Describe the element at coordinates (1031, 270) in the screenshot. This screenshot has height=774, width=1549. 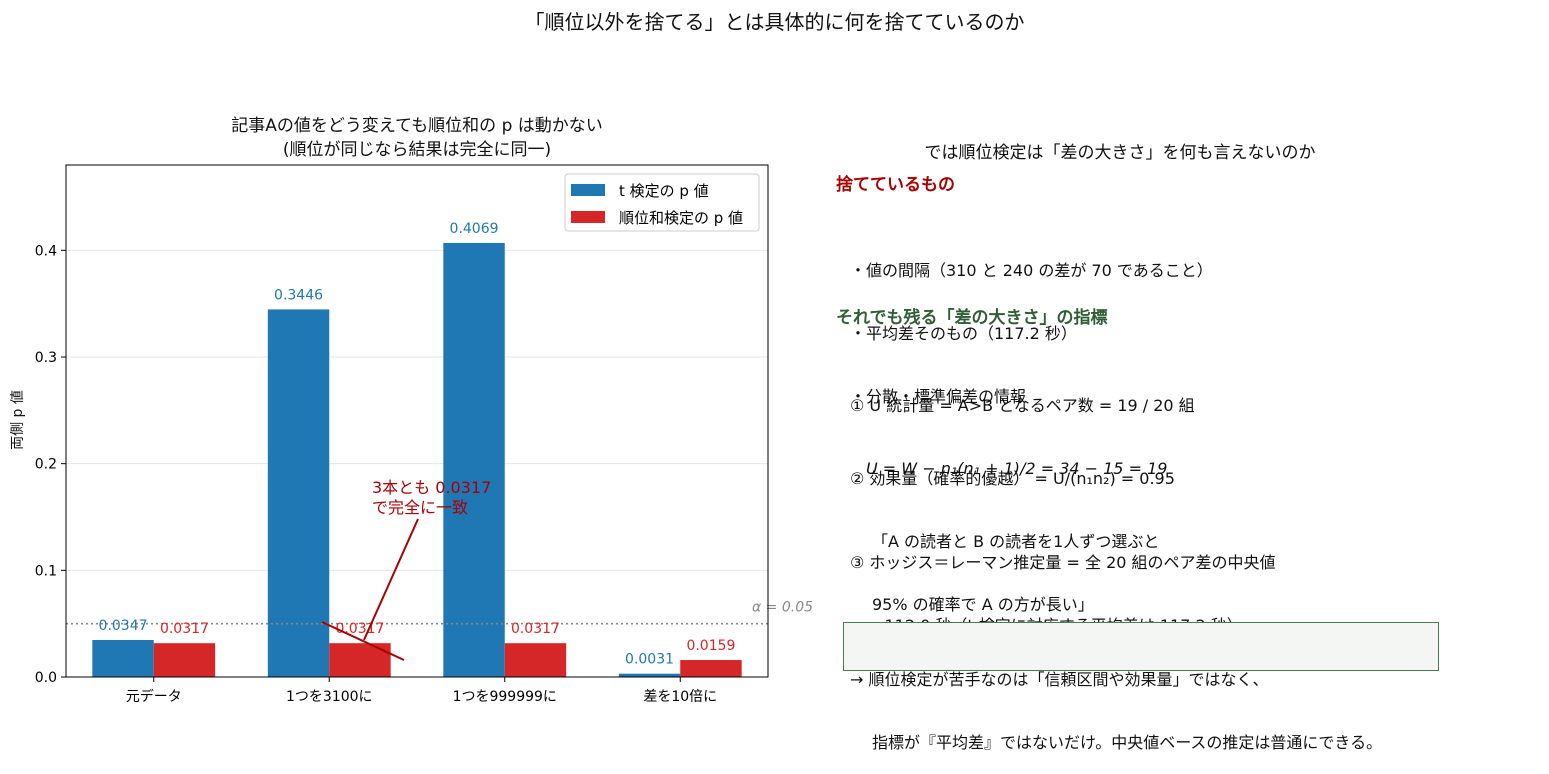
I see `discard-item: ・値の間隔（310 と 240 の差が 70 であること）` at that location.